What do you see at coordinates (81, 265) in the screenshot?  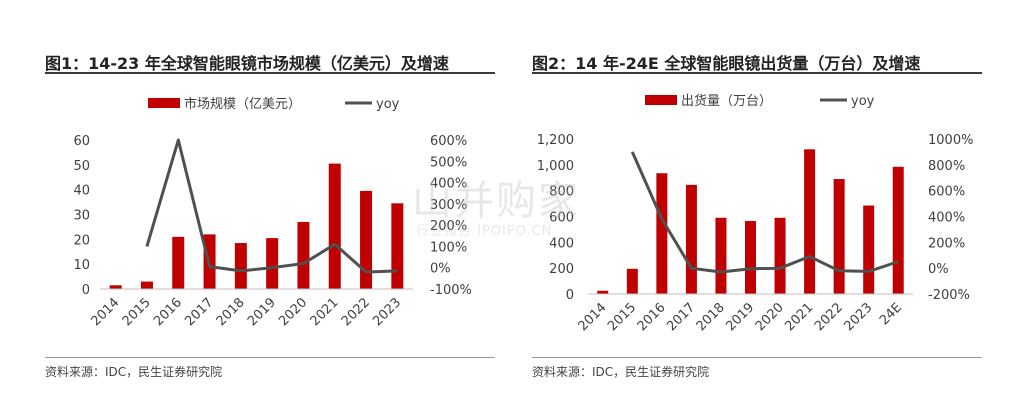 I see `y-left-tick-label: 10` at bounding box center [81, 265].